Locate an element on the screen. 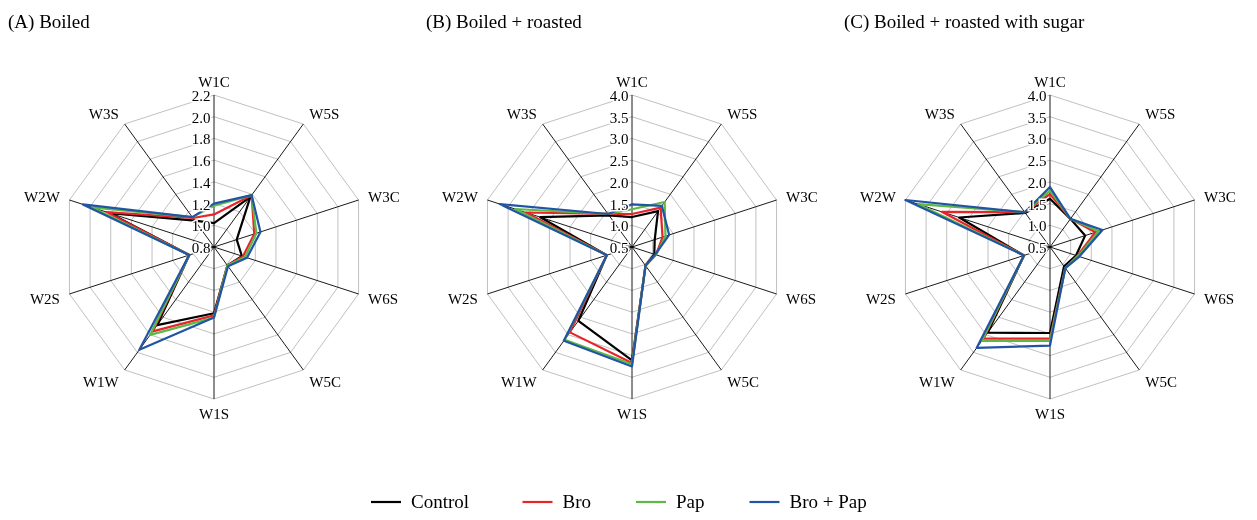 The width and height of the screenshot is (1257, 520). y-tick-label: 0.8 is located at coordinates (201, 248).